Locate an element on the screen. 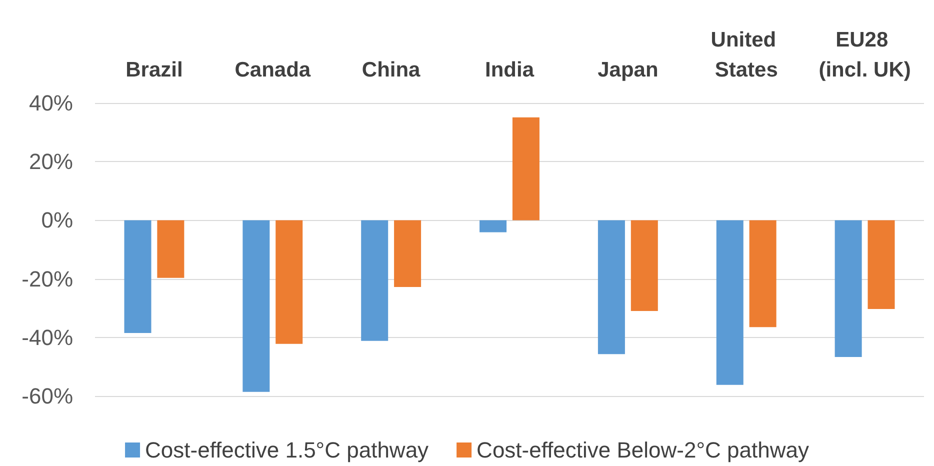 The image size is (934, 466). x-tick-label: EU28 (incl. UK) is located at coordinates (864, 55).